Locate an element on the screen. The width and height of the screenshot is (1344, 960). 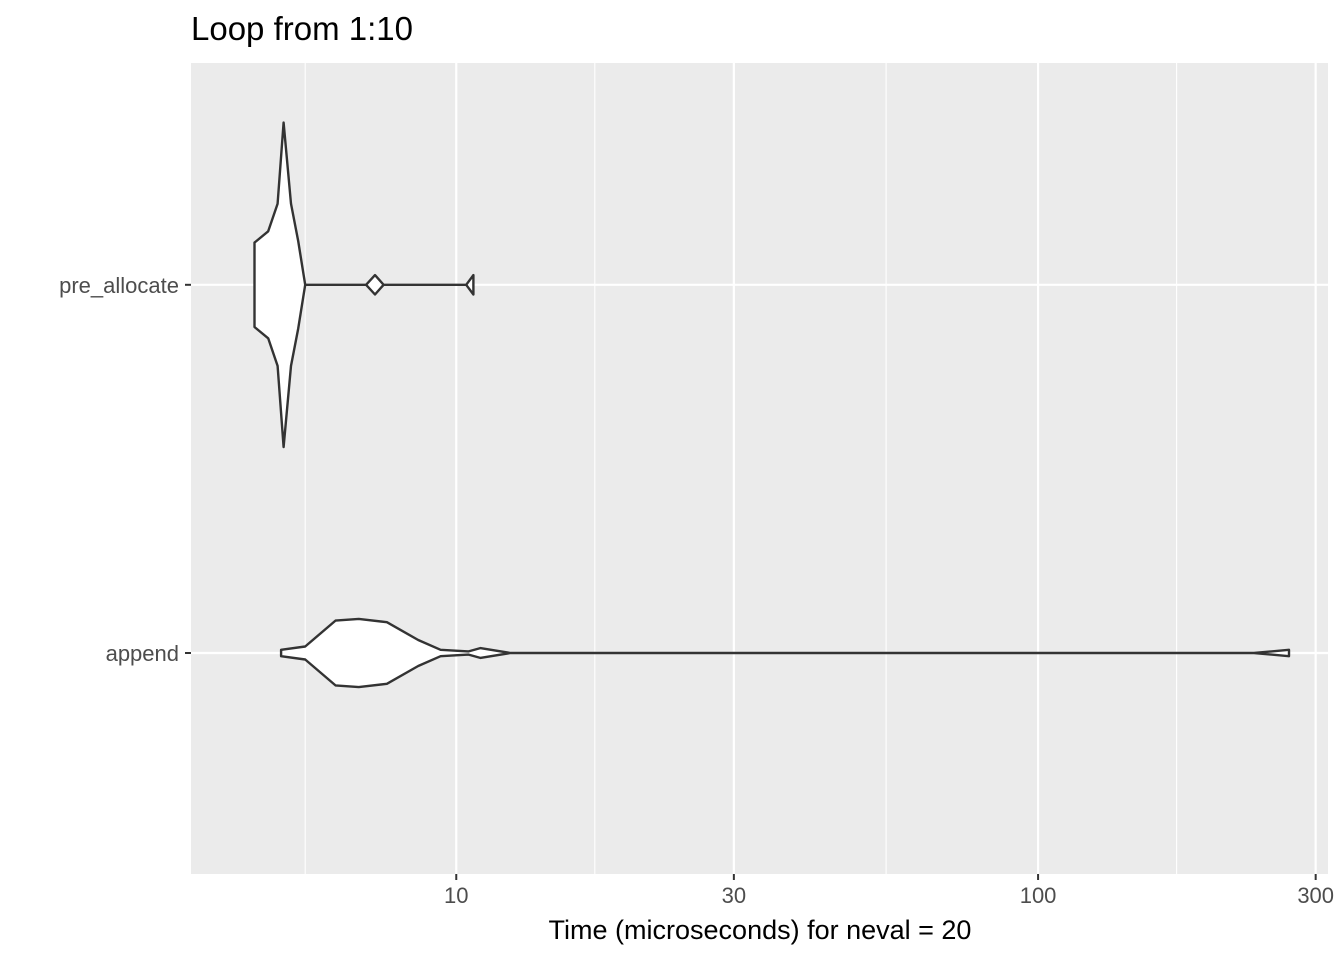
x-axis: 10 30 100 300 is located at coordinates (889, 891).